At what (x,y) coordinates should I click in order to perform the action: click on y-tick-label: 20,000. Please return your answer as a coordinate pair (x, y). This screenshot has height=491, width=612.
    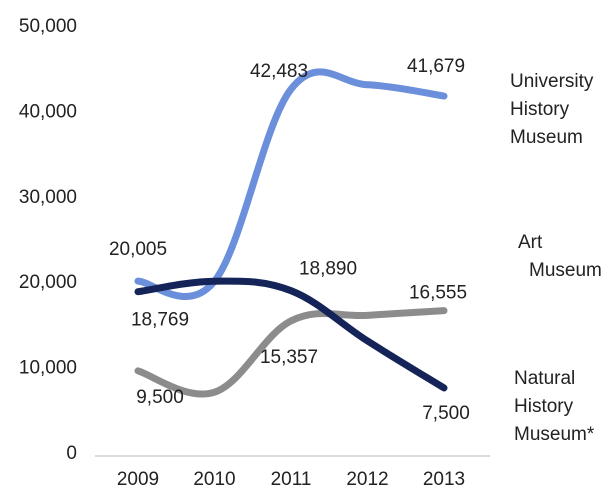
    Looking at the image, I should click on (48, 282).